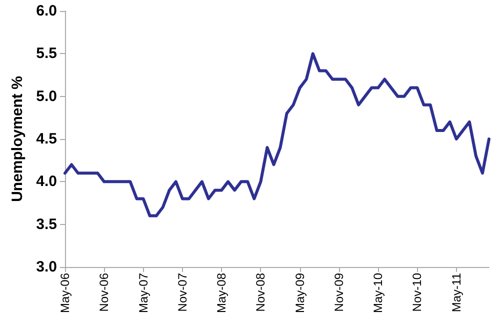 The height and width of the screenshot is (322, 500). I want to click on y-tick-label: 5.0, so click(46, 96).